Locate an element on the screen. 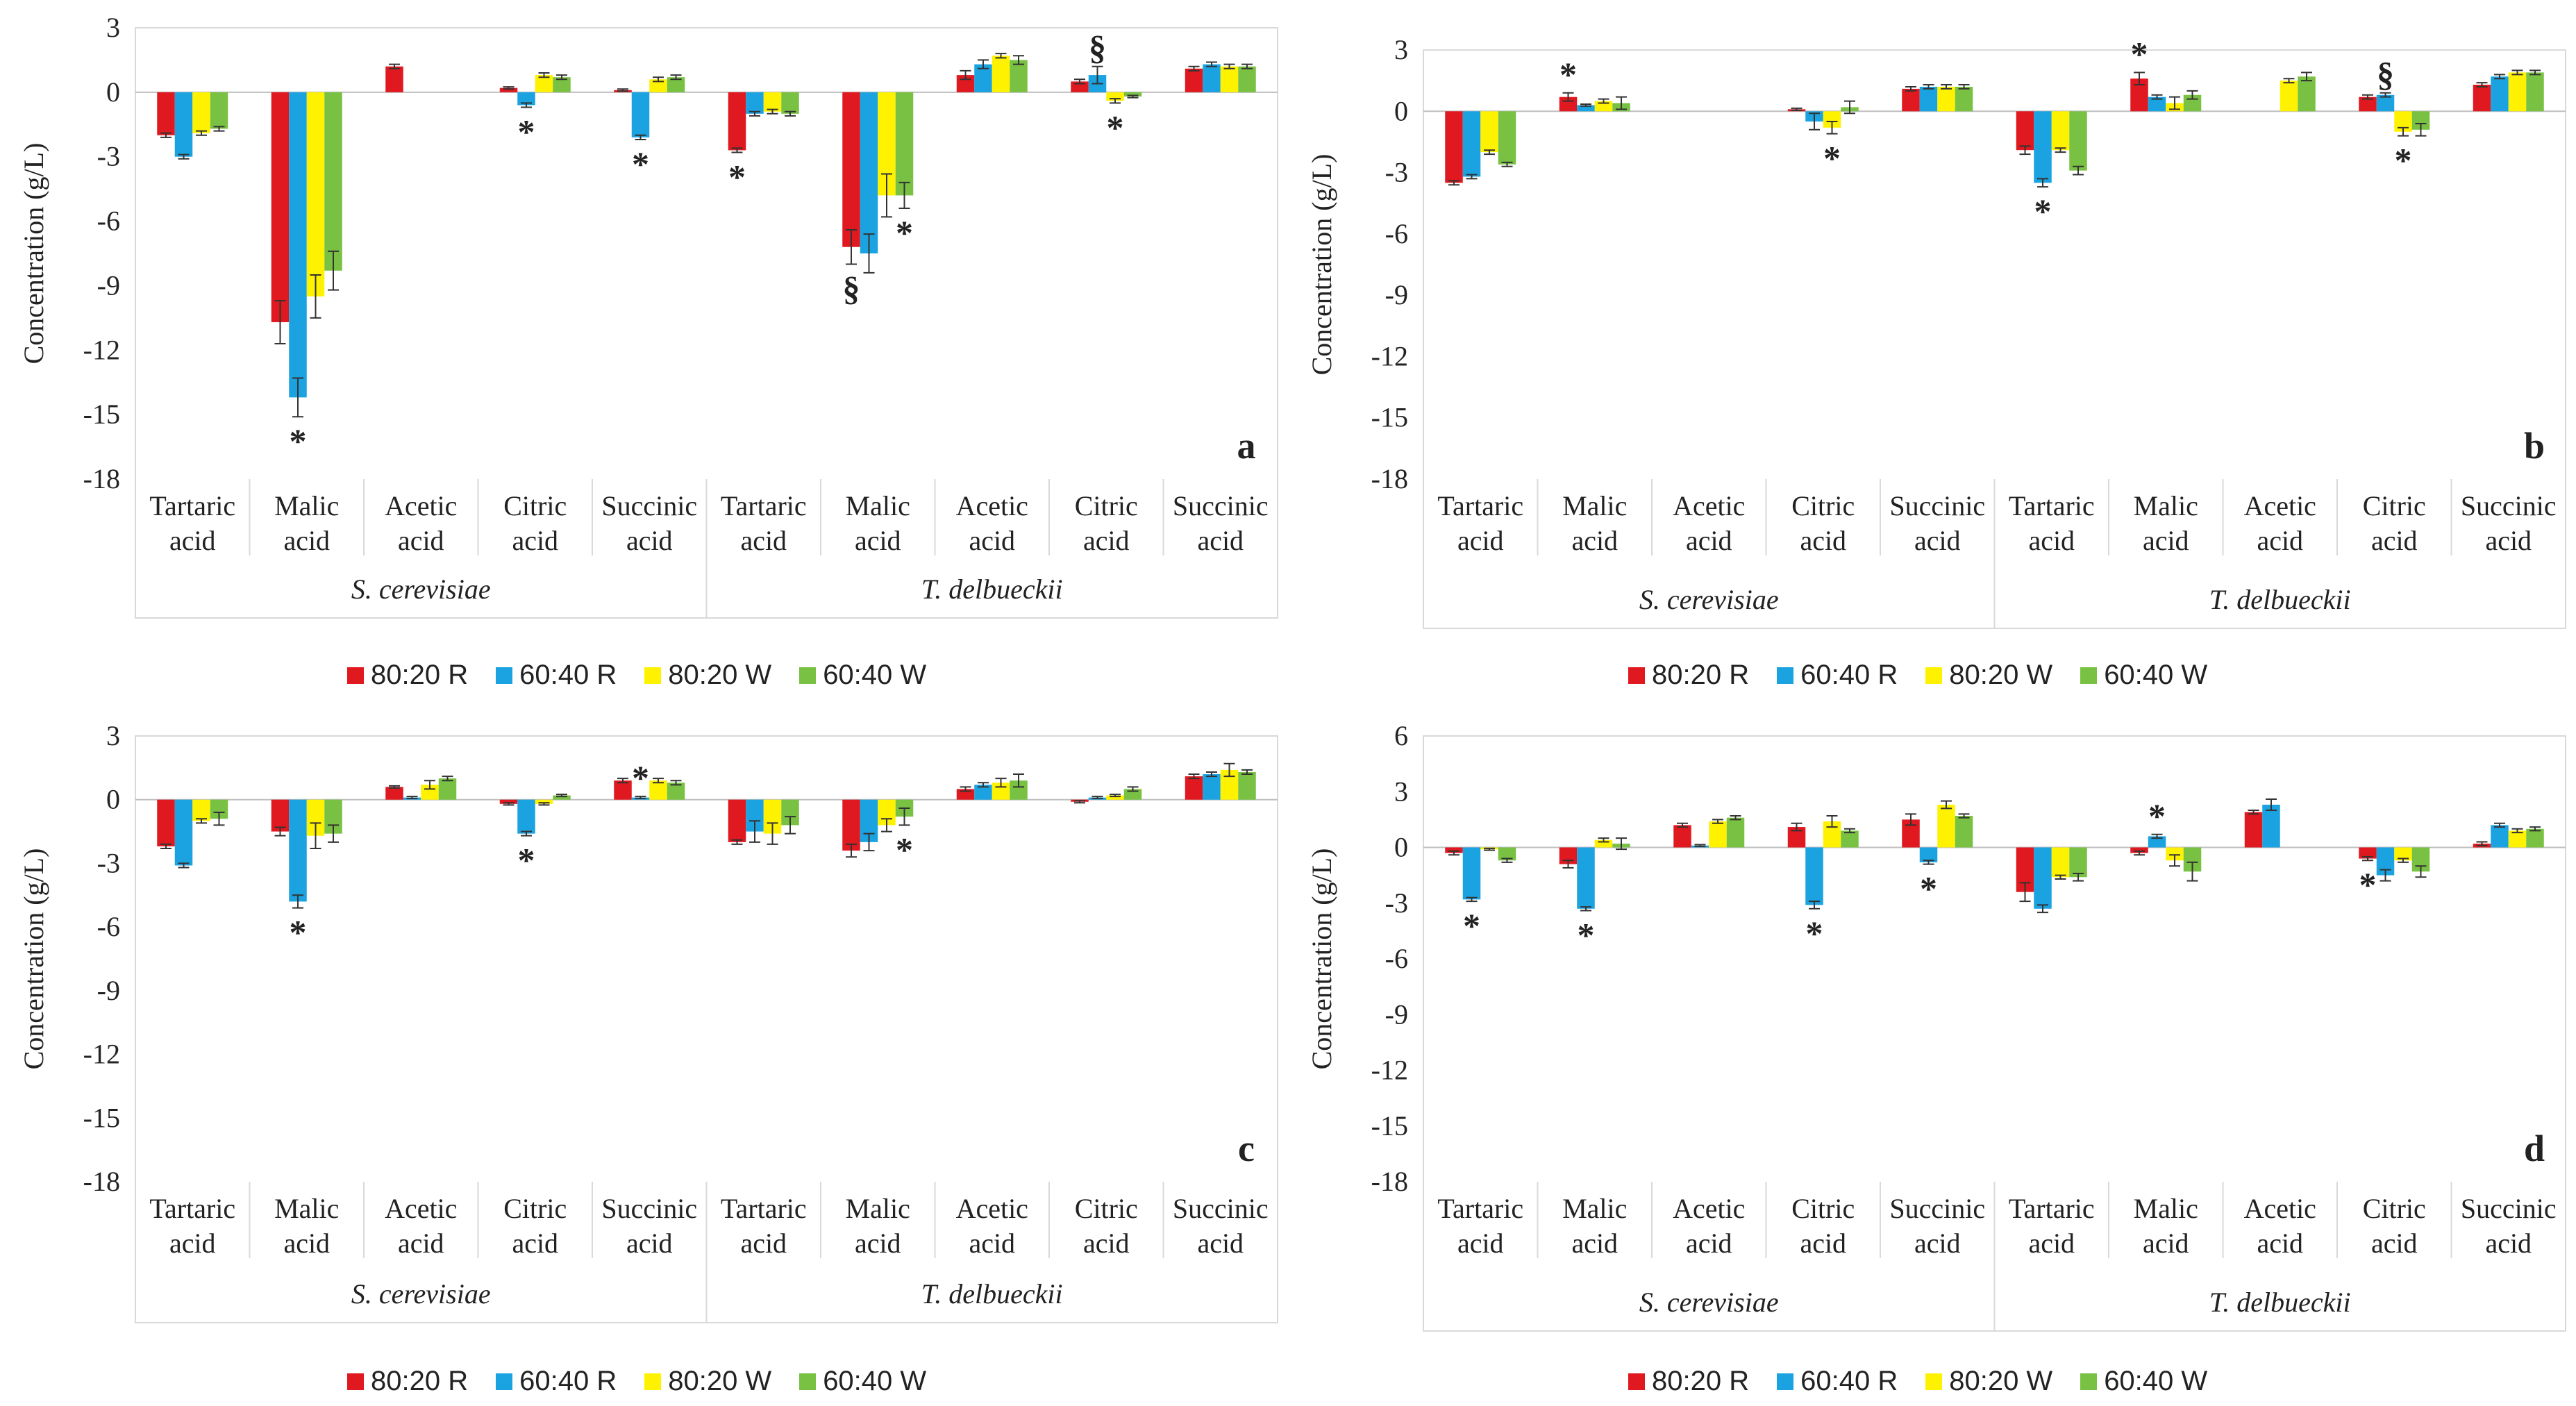  legend-a: 80:20 R 60:40 R 80:20 W 60:40 W is located at coordinates (636, 676).